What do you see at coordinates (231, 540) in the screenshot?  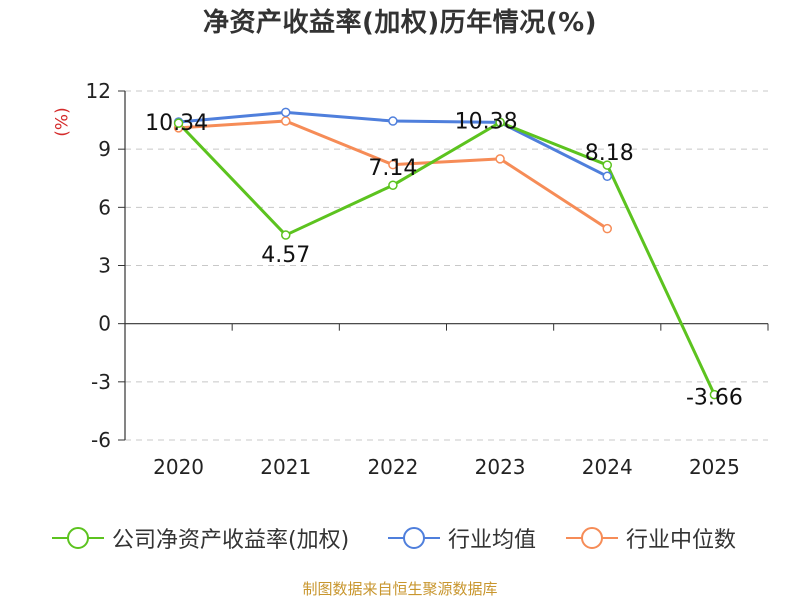 I see `legend-label-company: 公司净资产收益率(加权)` at bounding box center [231, 540].